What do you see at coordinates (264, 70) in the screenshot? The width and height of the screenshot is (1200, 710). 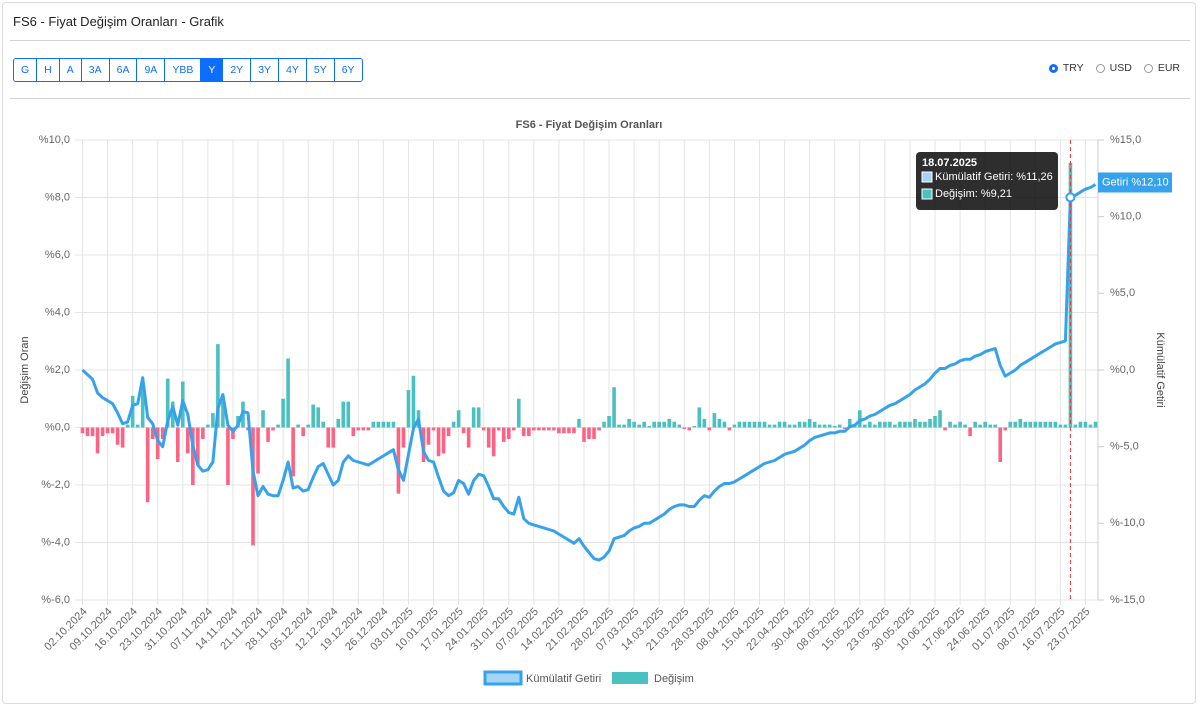 I see `period-button: 3Y` at bounding box center [264, 70].